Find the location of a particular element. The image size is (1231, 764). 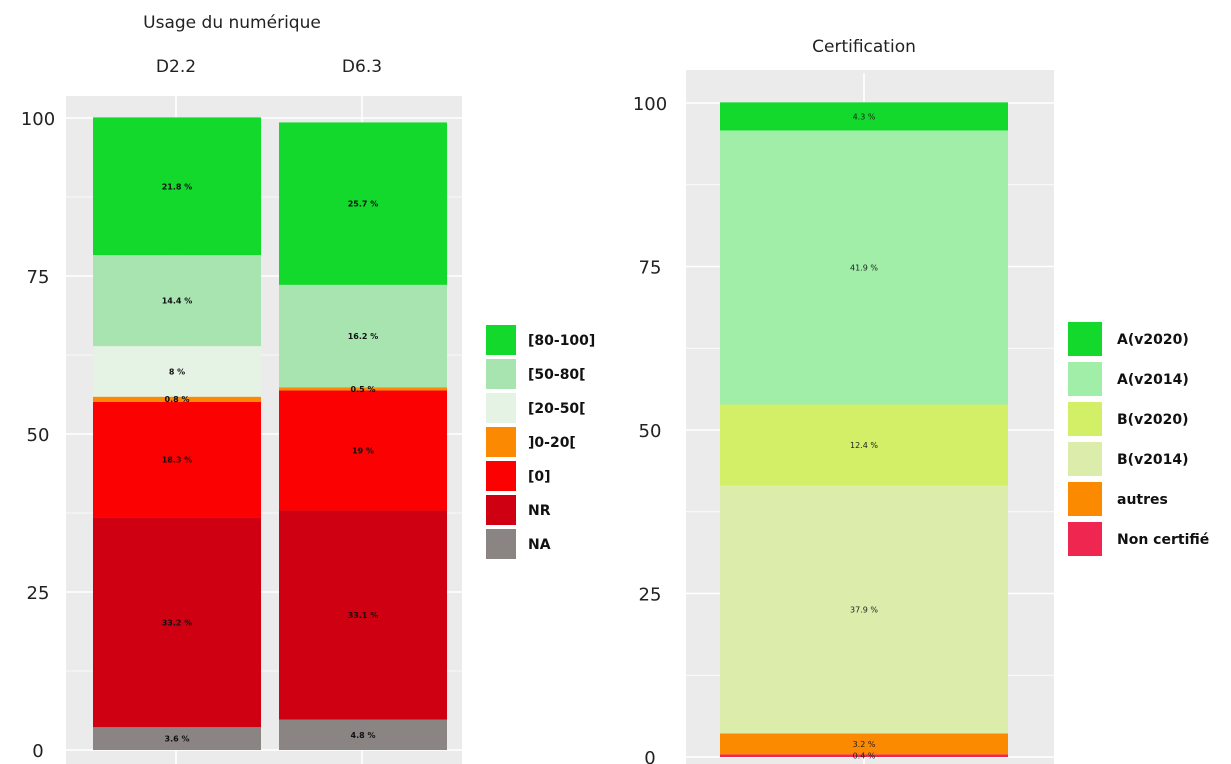

bar-segment-a-v2020 is located at coordinates (864, 116).